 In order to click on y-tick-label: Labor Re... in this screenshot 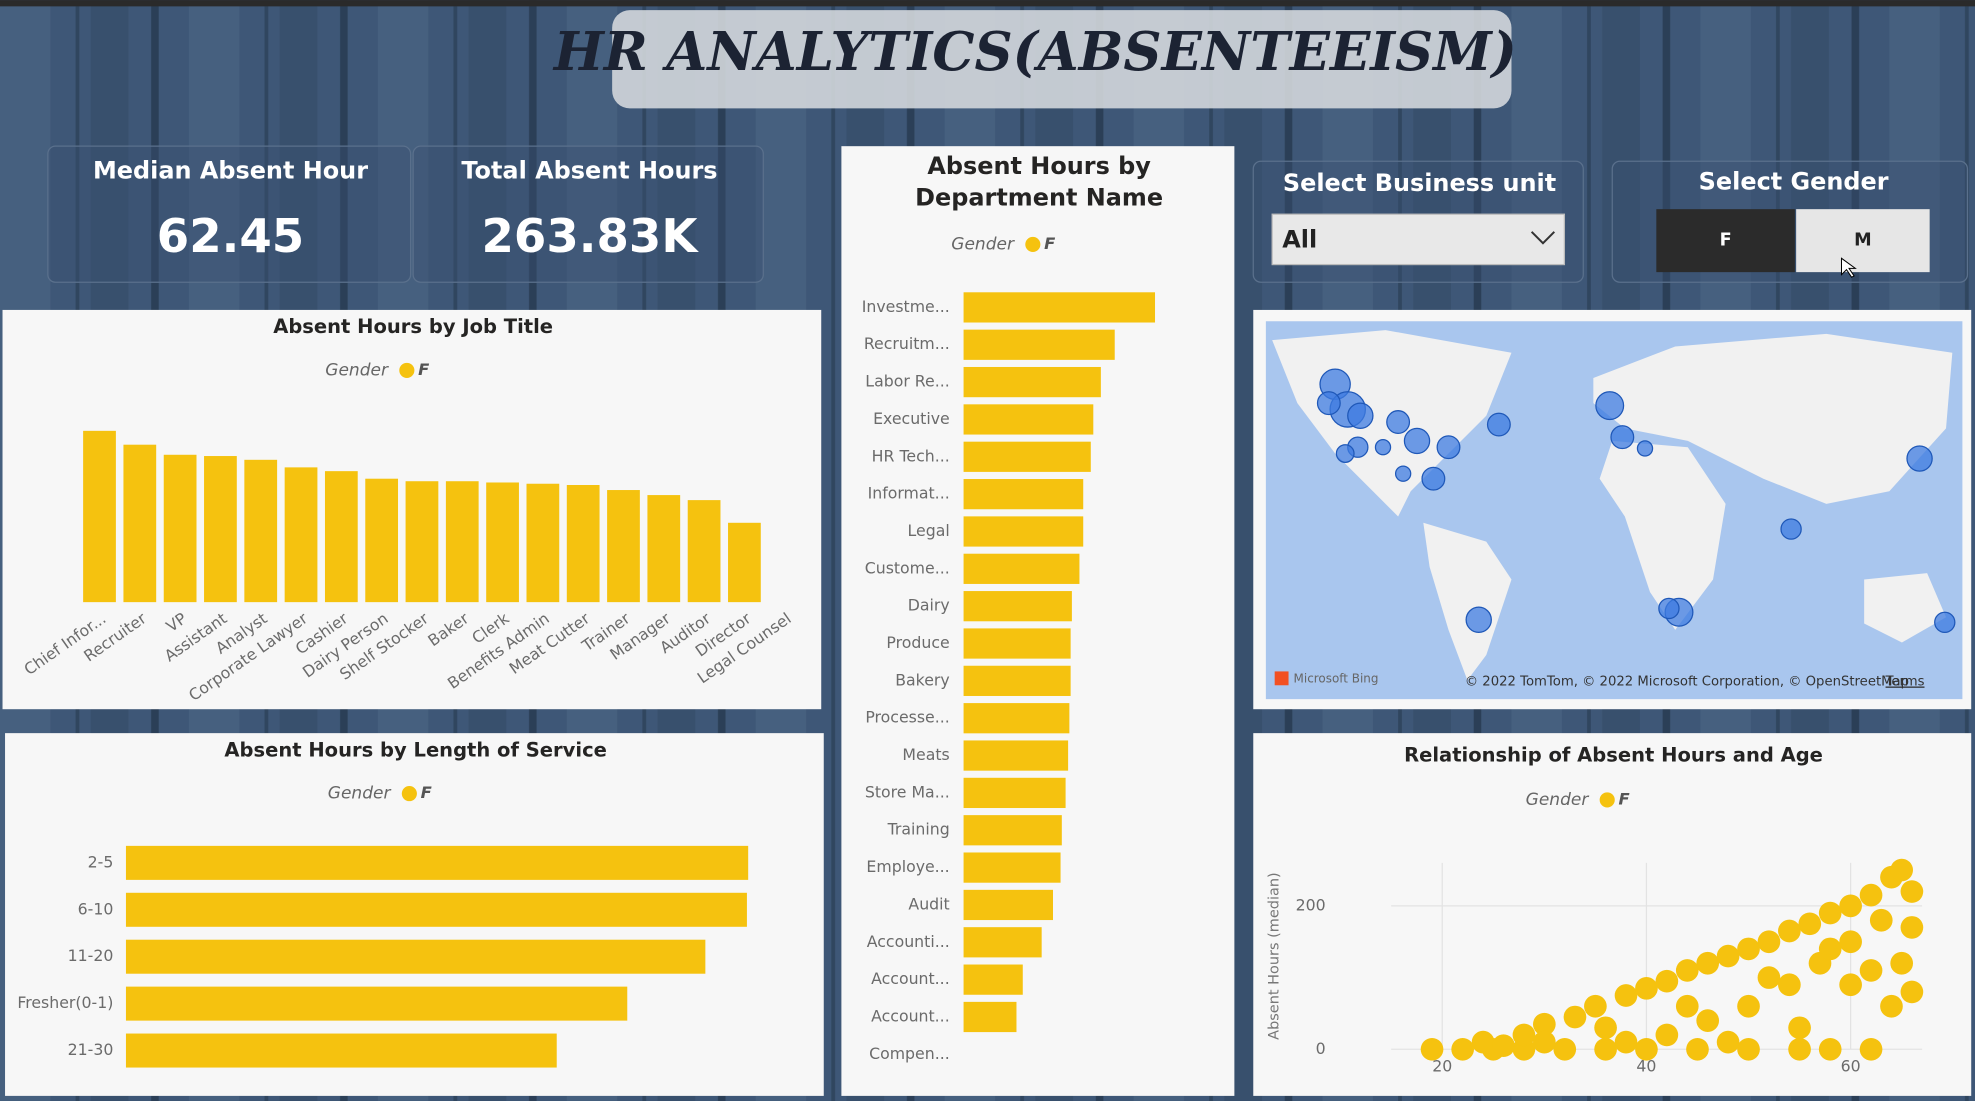, I will do `click(907, 381)`.